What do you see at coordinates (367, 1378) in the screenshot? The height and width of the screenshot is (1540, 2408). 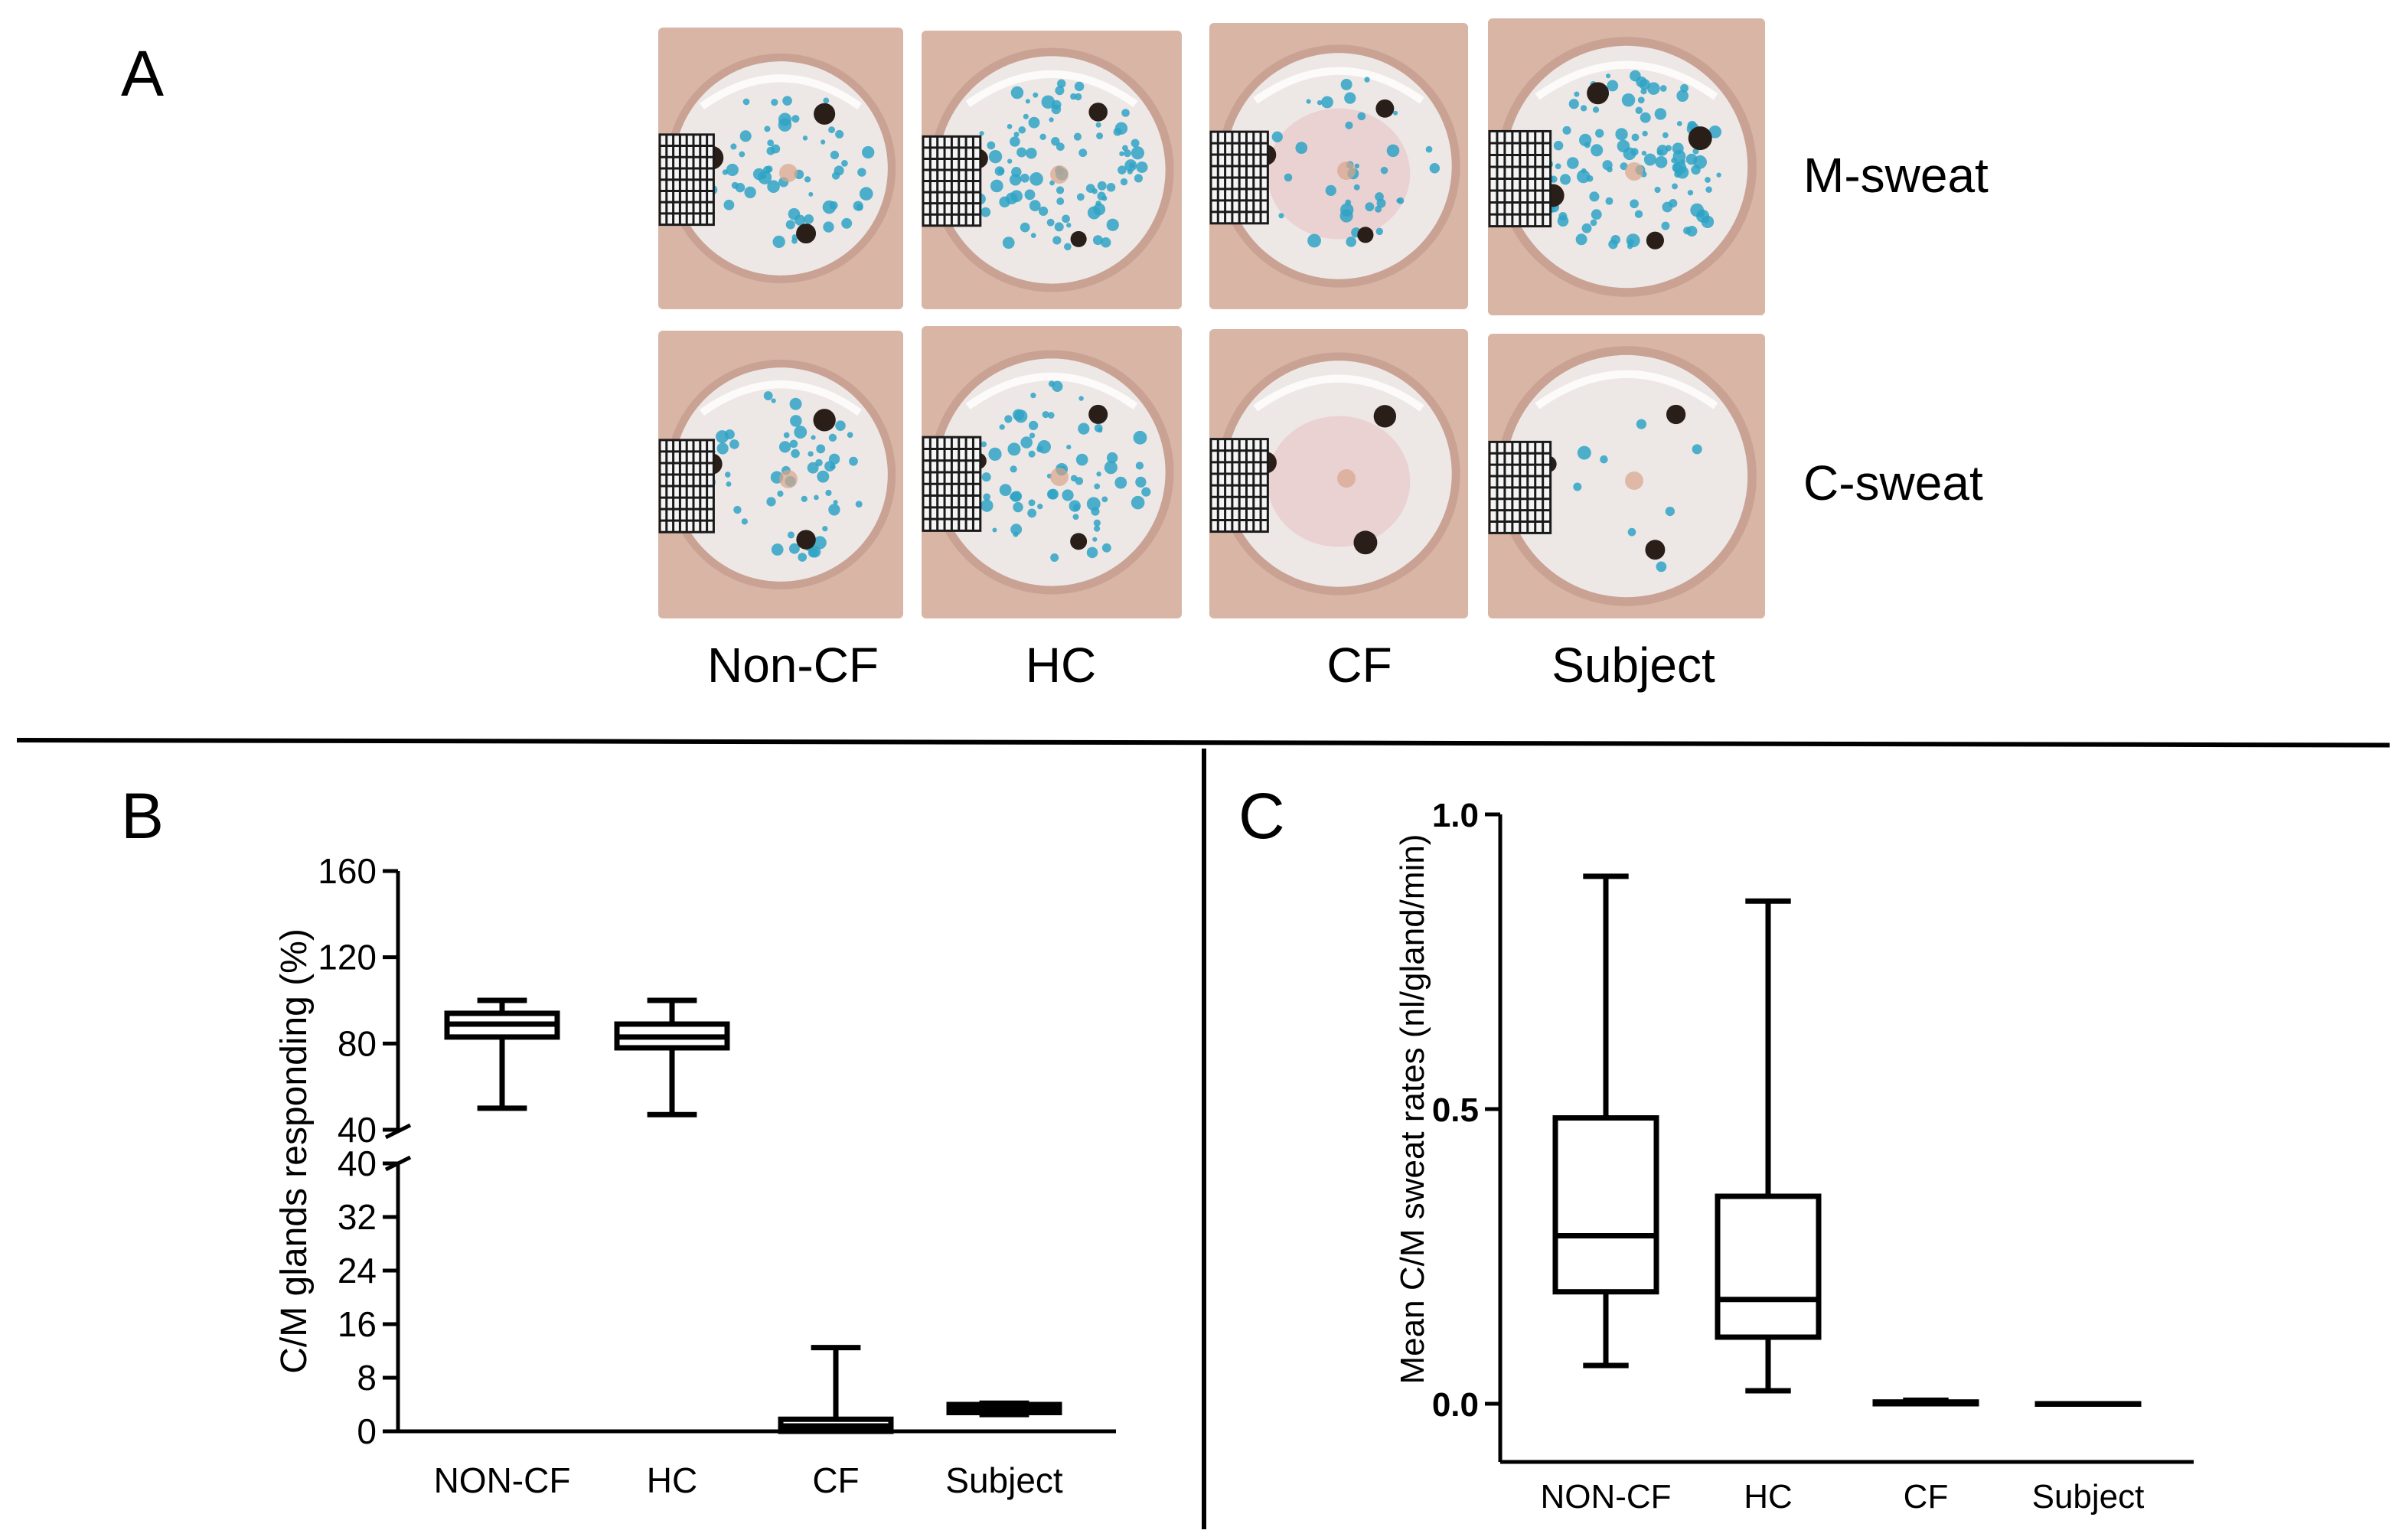 I see `y-tick-label-lower-8: 8` at bounding box center [367, 1378].